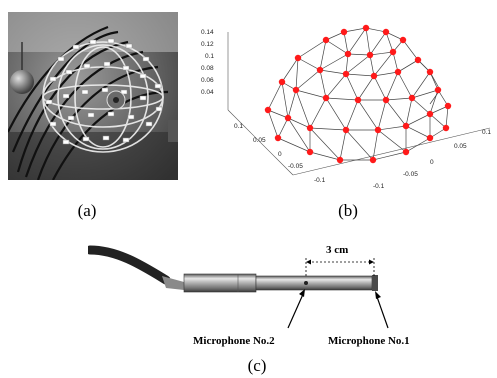 This screenshot has height=378, width=497. Describe the element at coordinates (207, 68) in the screenshot. I see `z-tick-label: 0.08` at that location.